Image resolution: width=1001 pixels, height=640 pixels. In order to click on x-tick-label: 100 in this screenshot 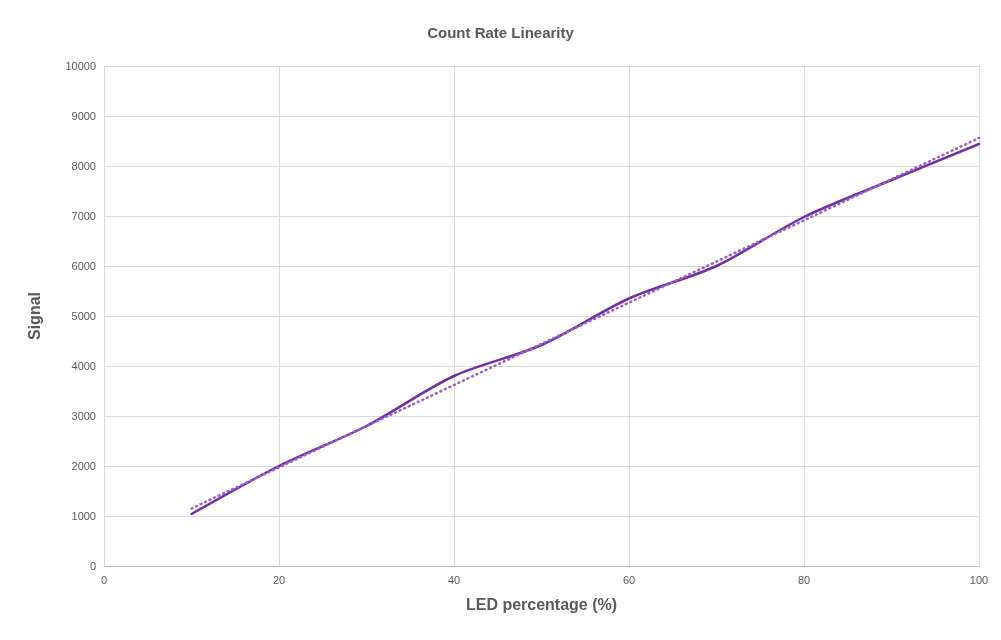, I will do `click(979, 579)`.